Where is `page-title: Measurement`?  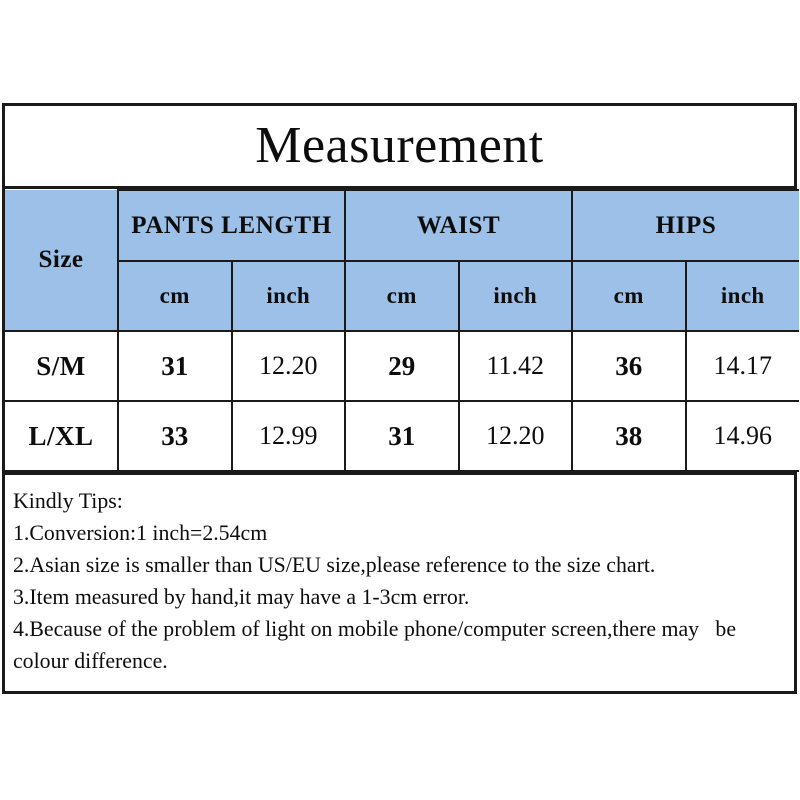 page-title: Measurement is located at coordinates (399, 145).